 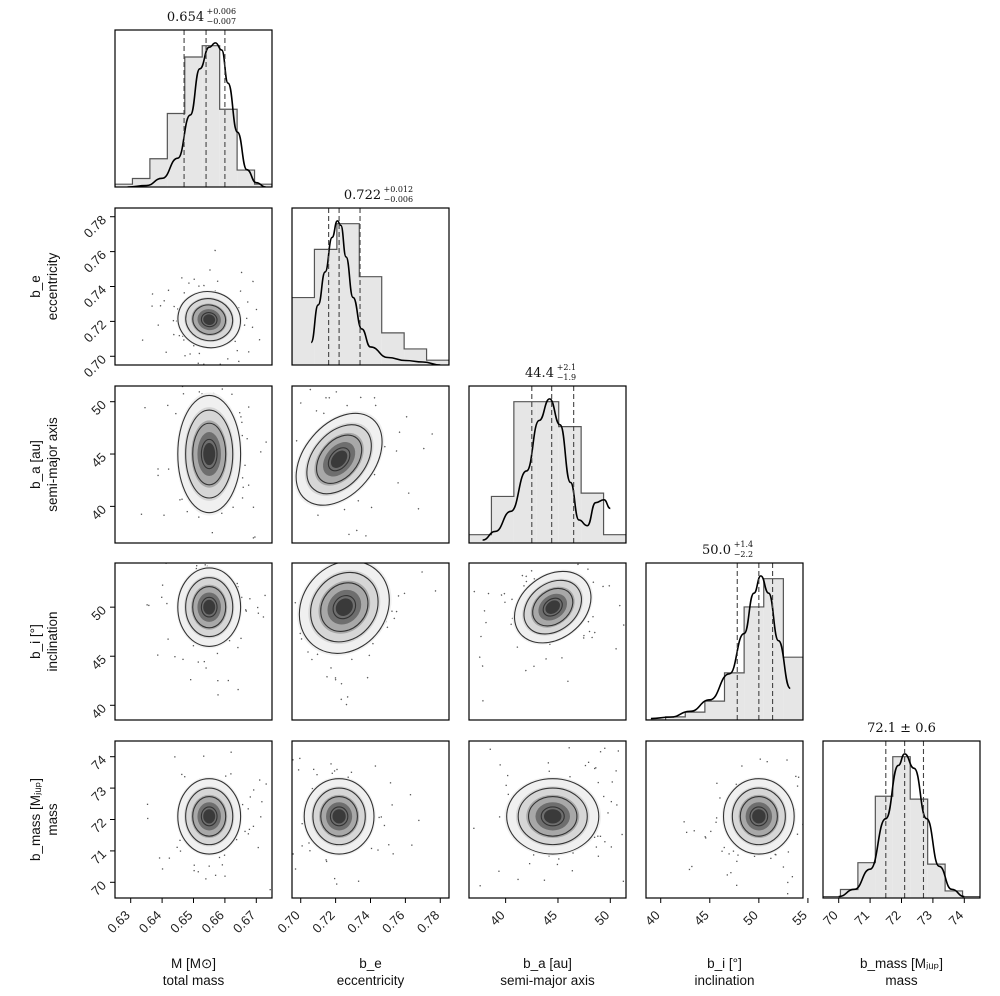 I want to click on hist-outline-b_a, so click(x=547, y=472).